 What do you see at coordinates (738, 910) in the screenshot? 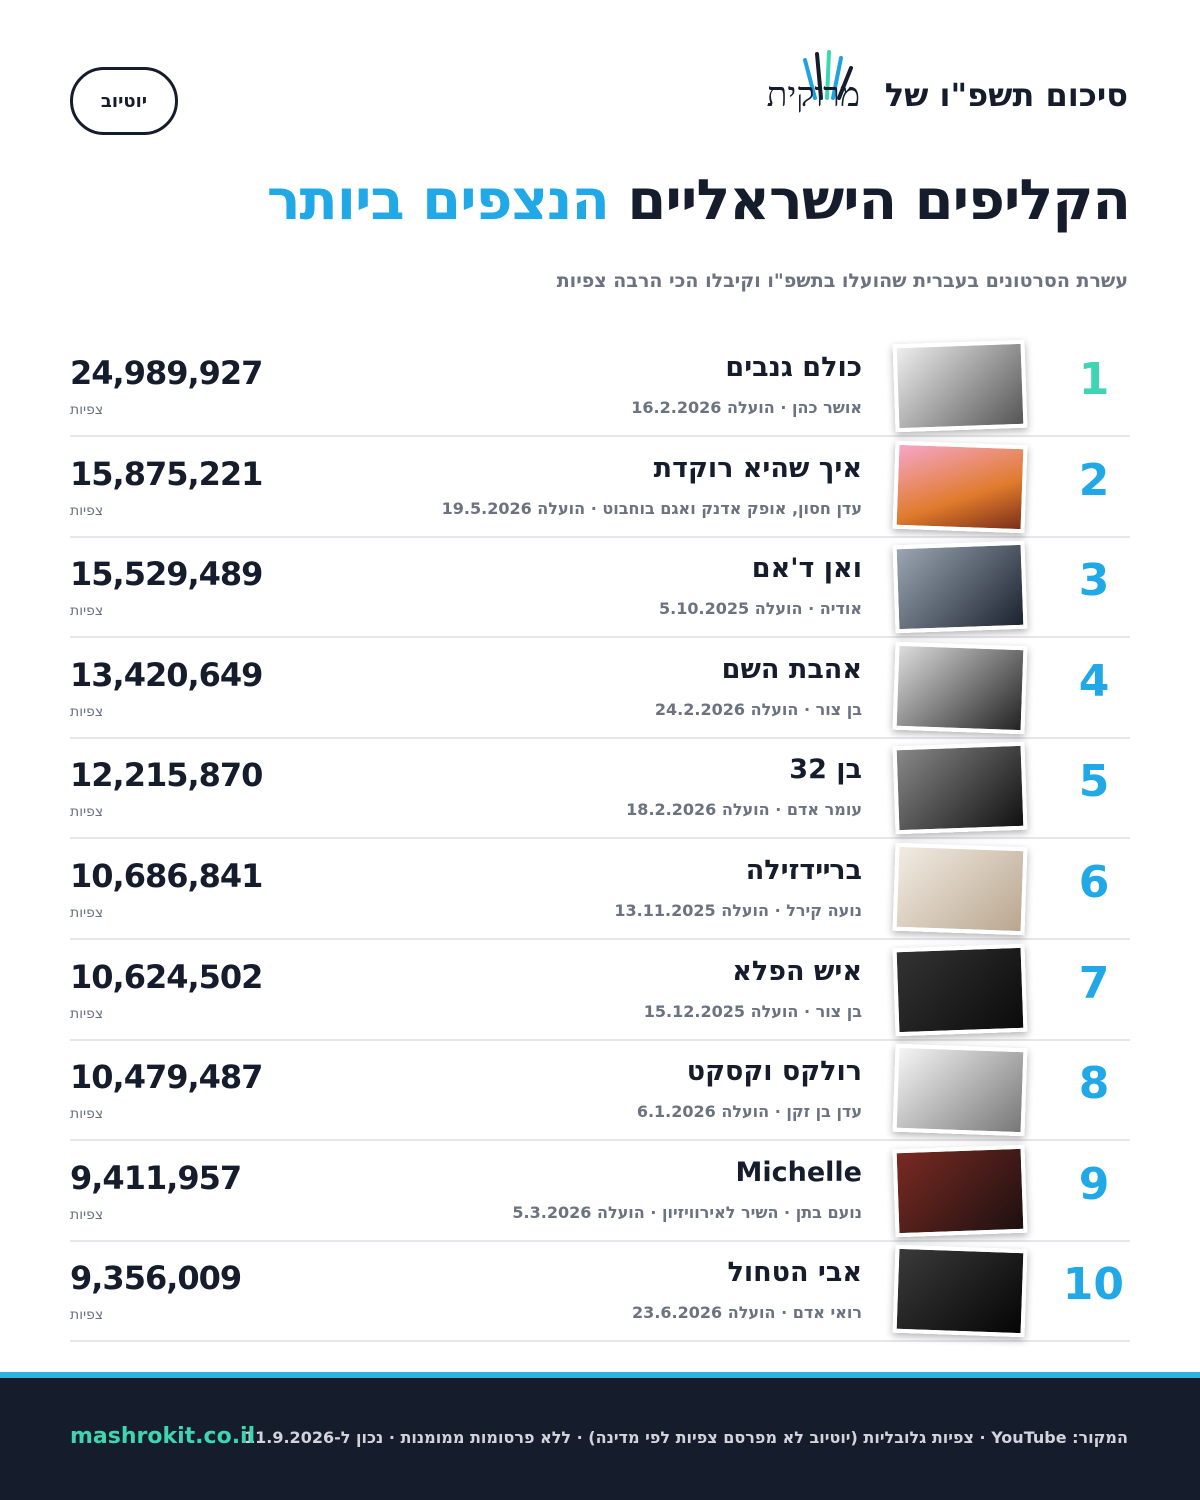
I see `video-meta: נועה קירל · הועלה 13.11.2025` at bounding box center [738, 910].